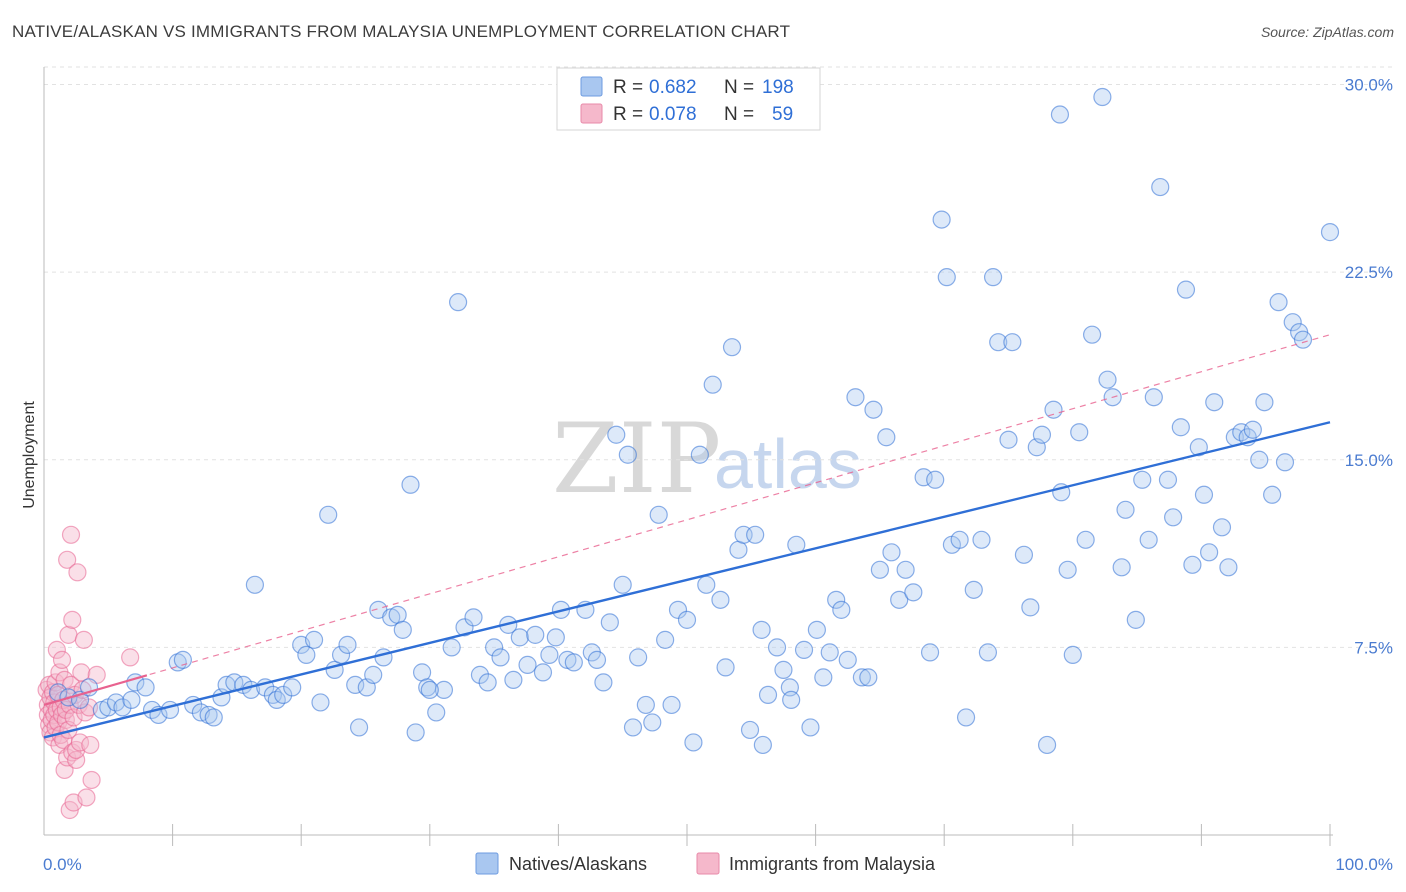  What do you see at coordinates (788, 464) in the screenshot?
I see `watermark-atlas: atlas` at bounding box center [788, 464].